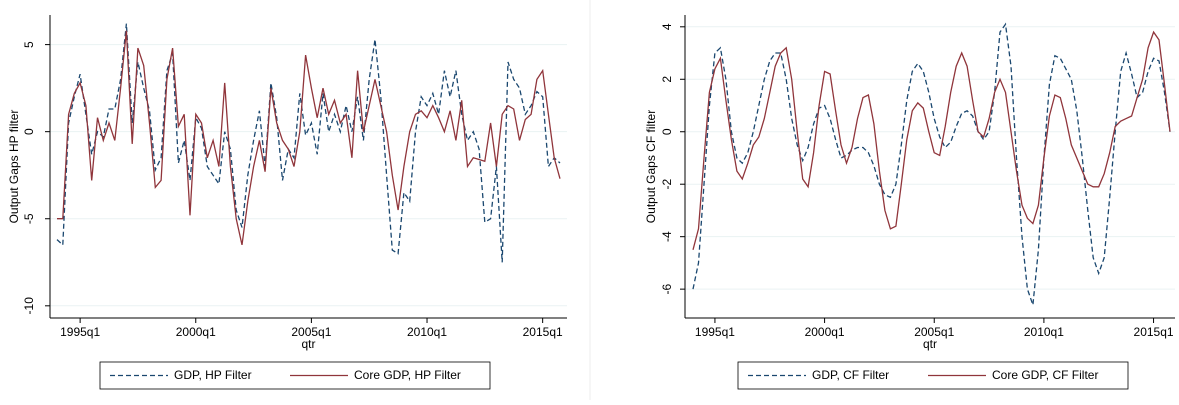  I want to click on y-axis-title: Output Gaps CF filter, so click(651, 166).